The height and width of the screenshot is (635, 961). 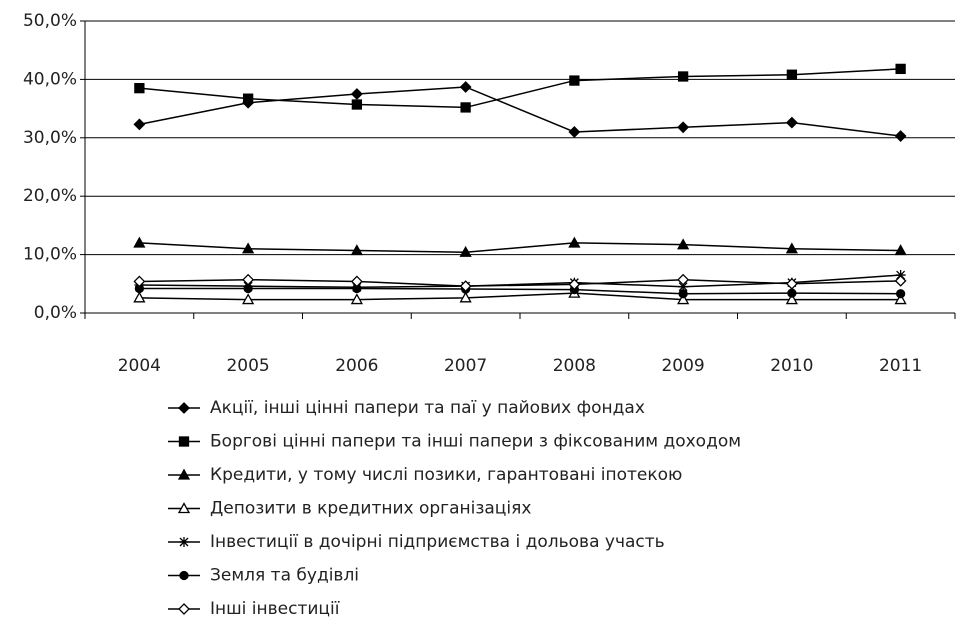 What do you see at coordinates (247, 366) in the screenshot?
I see `x-tick-label: 2005` at bounding box center [247, 366].